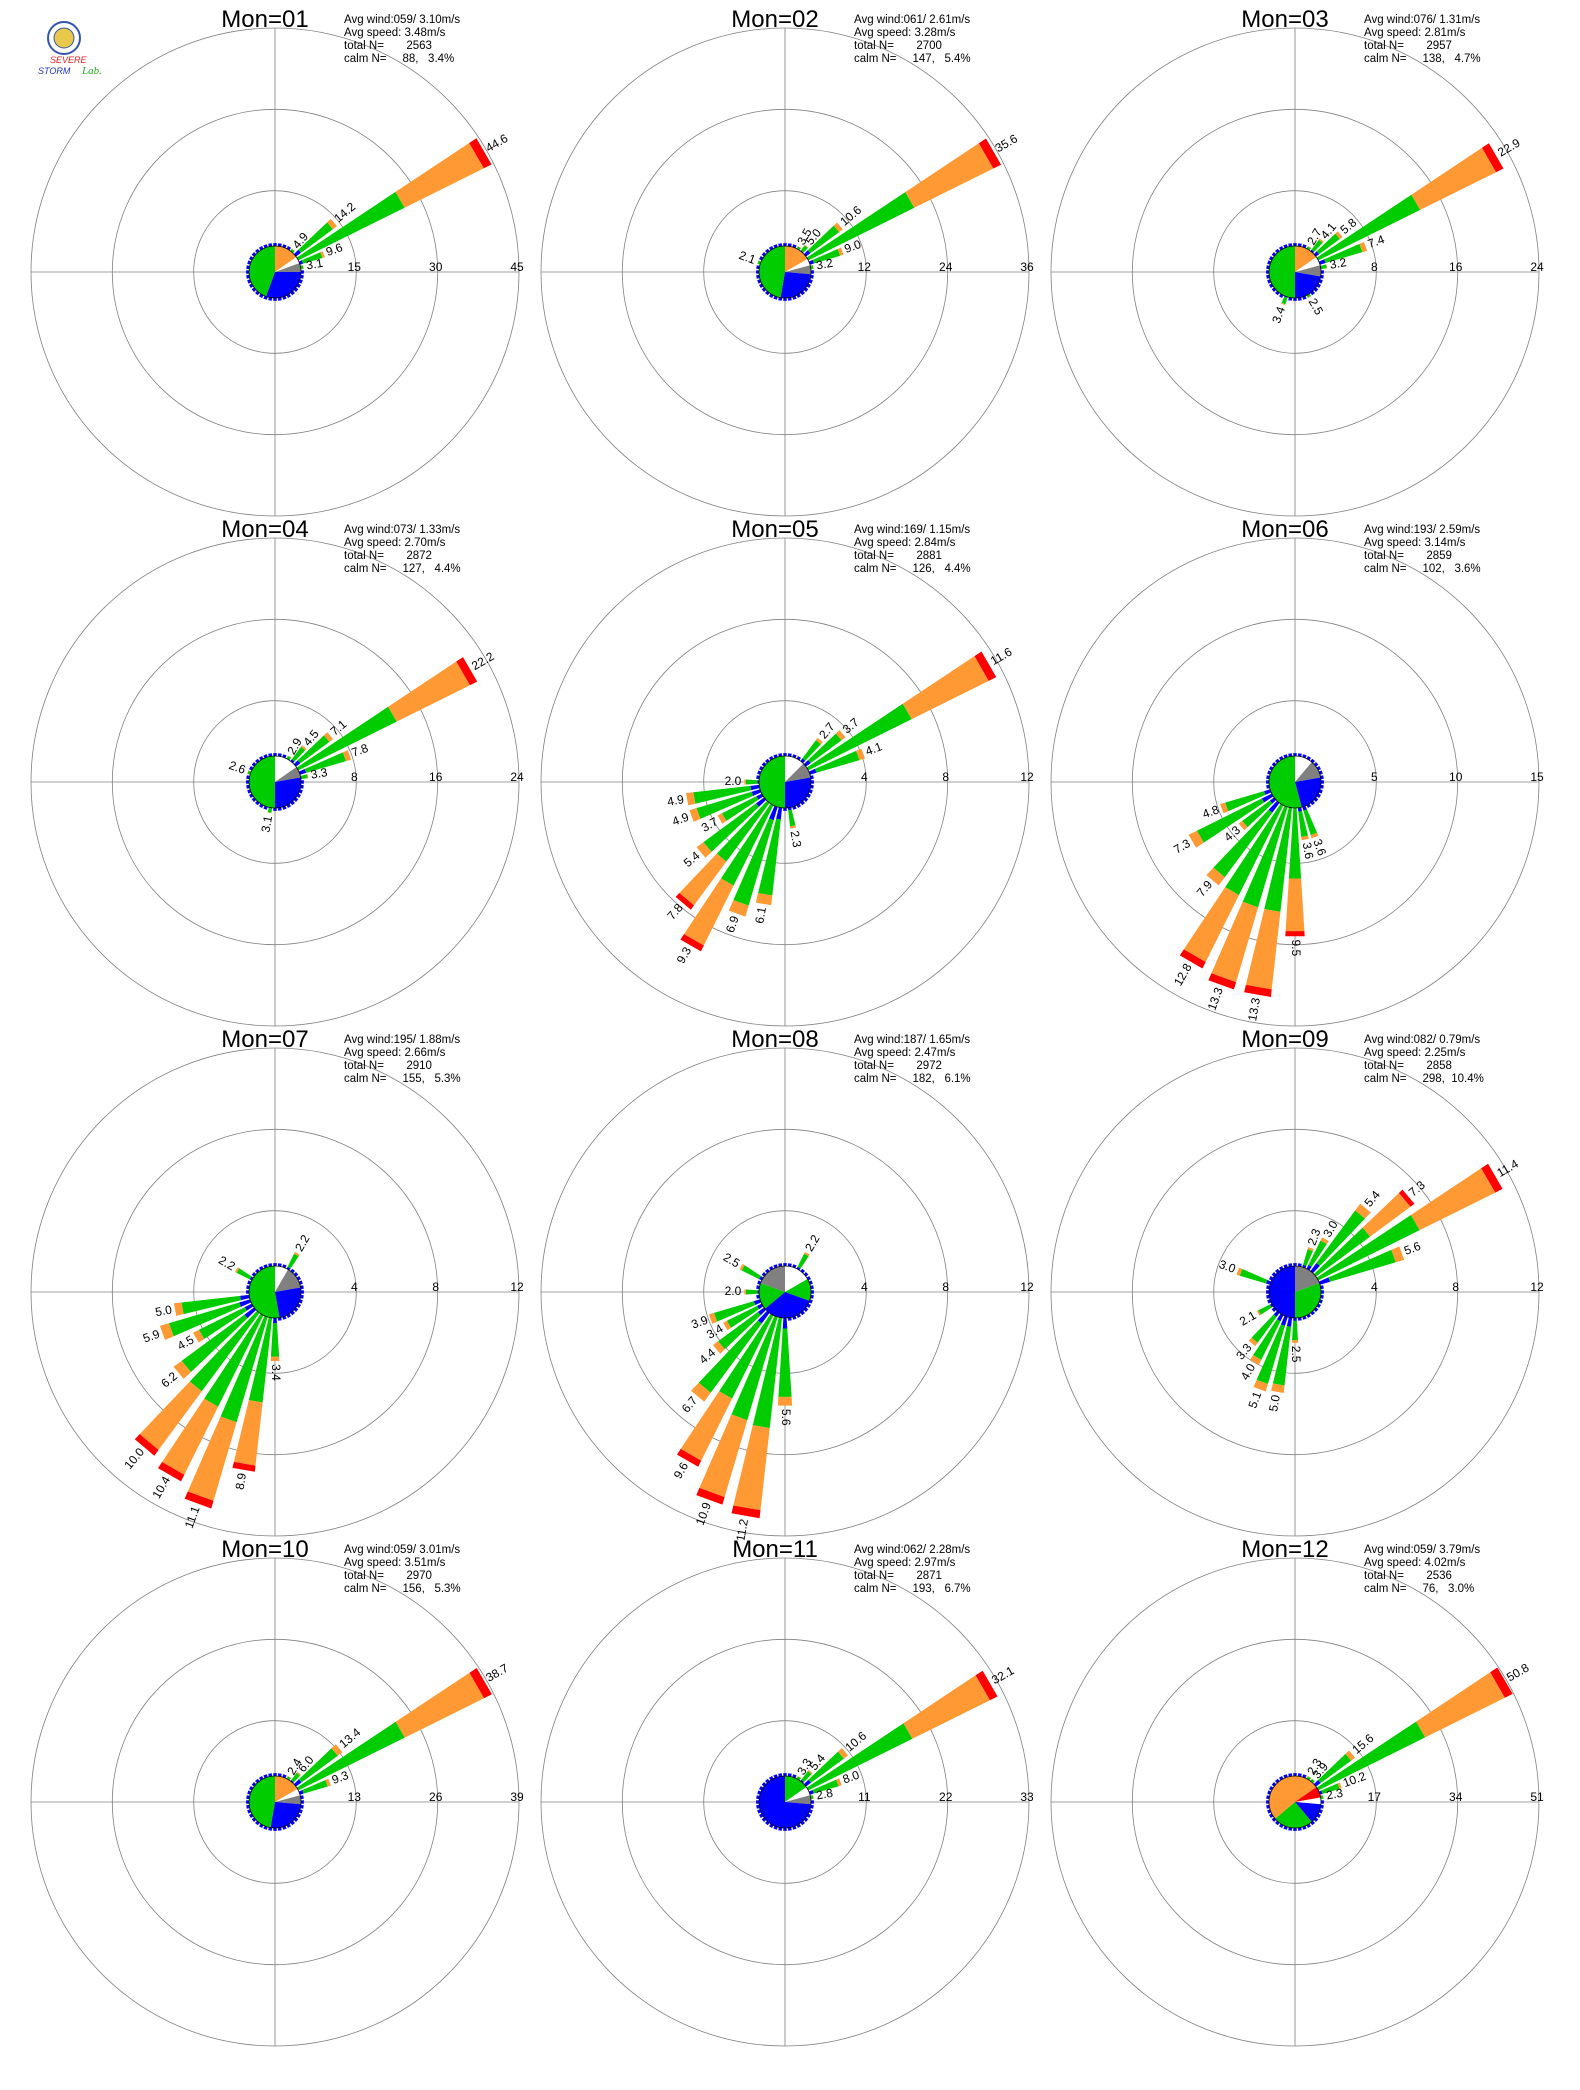  I want to click on bar-value-label: 8.9, so click(240, 1481).